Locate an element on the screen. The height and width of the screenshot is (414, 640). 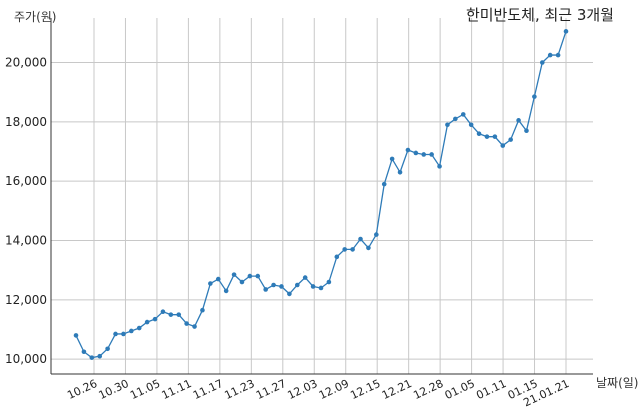
x-tick-label: 10.26 is located at coordinates (82, 389).